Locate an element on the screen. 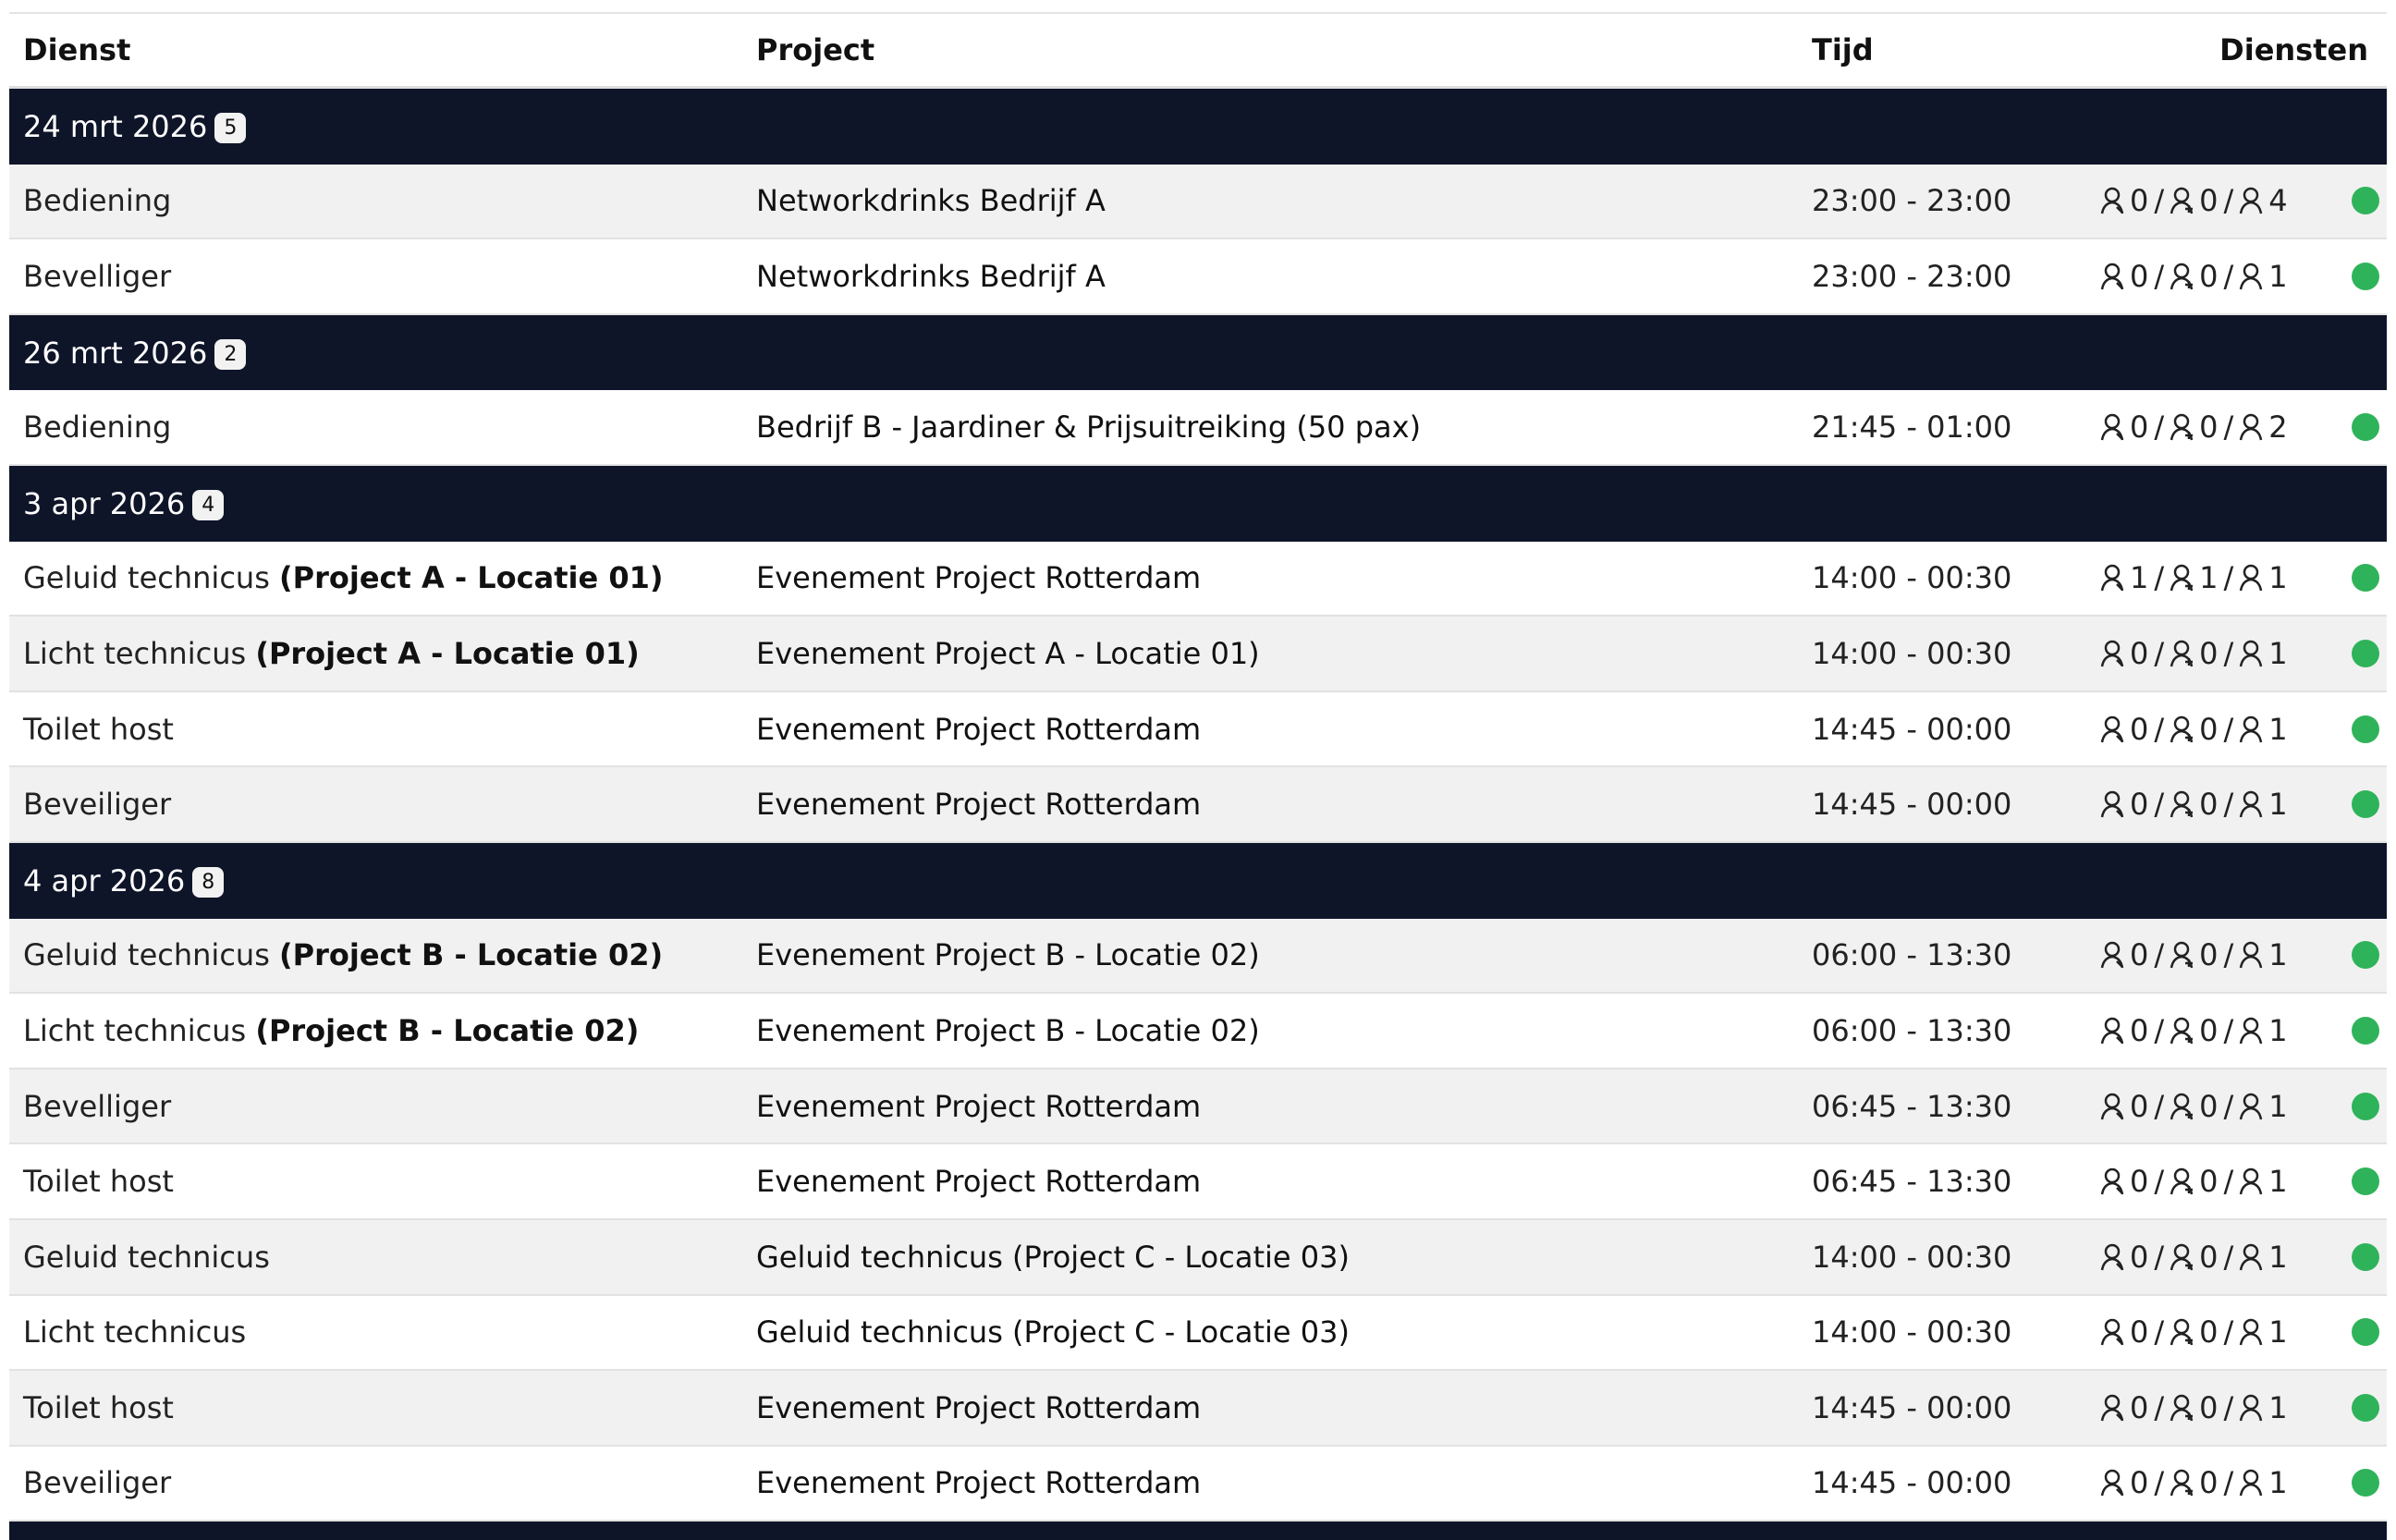  dienst-name: Bediening is located at coordinates (97, 427).